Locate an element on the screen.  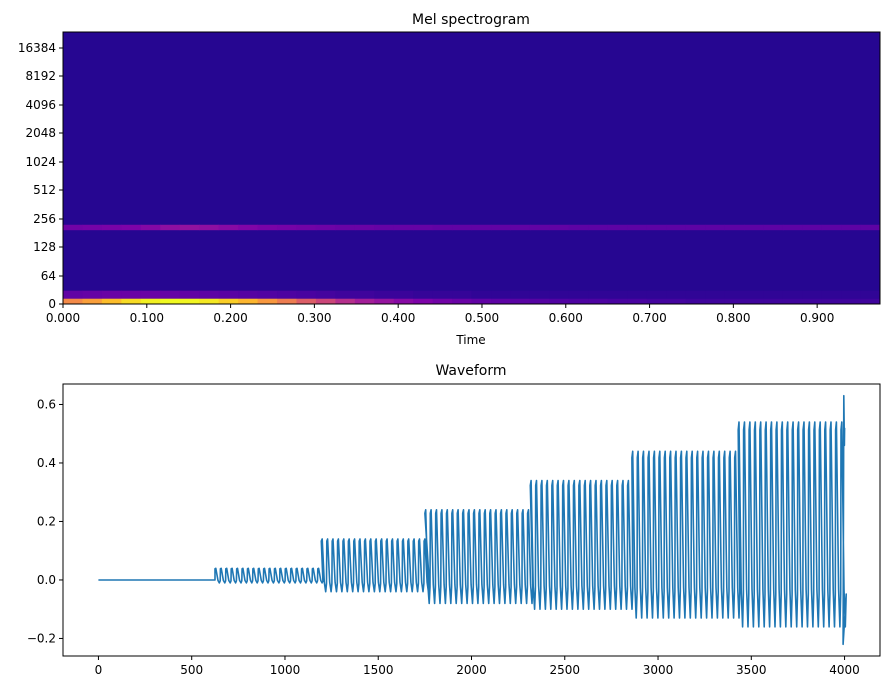
x-tick-label: 2500 is located at coordinates (564, 670).